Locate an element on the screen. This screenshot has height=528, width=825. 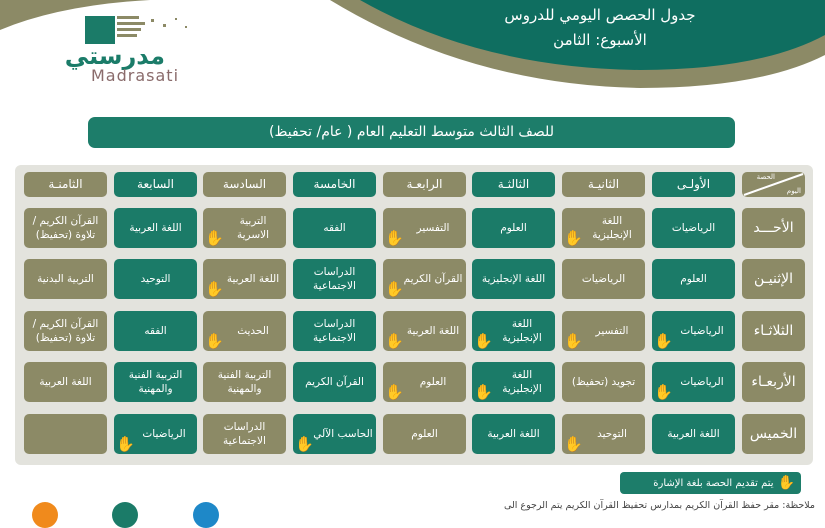
day-label: الأربعـاء is located at coordinates (773, 382).